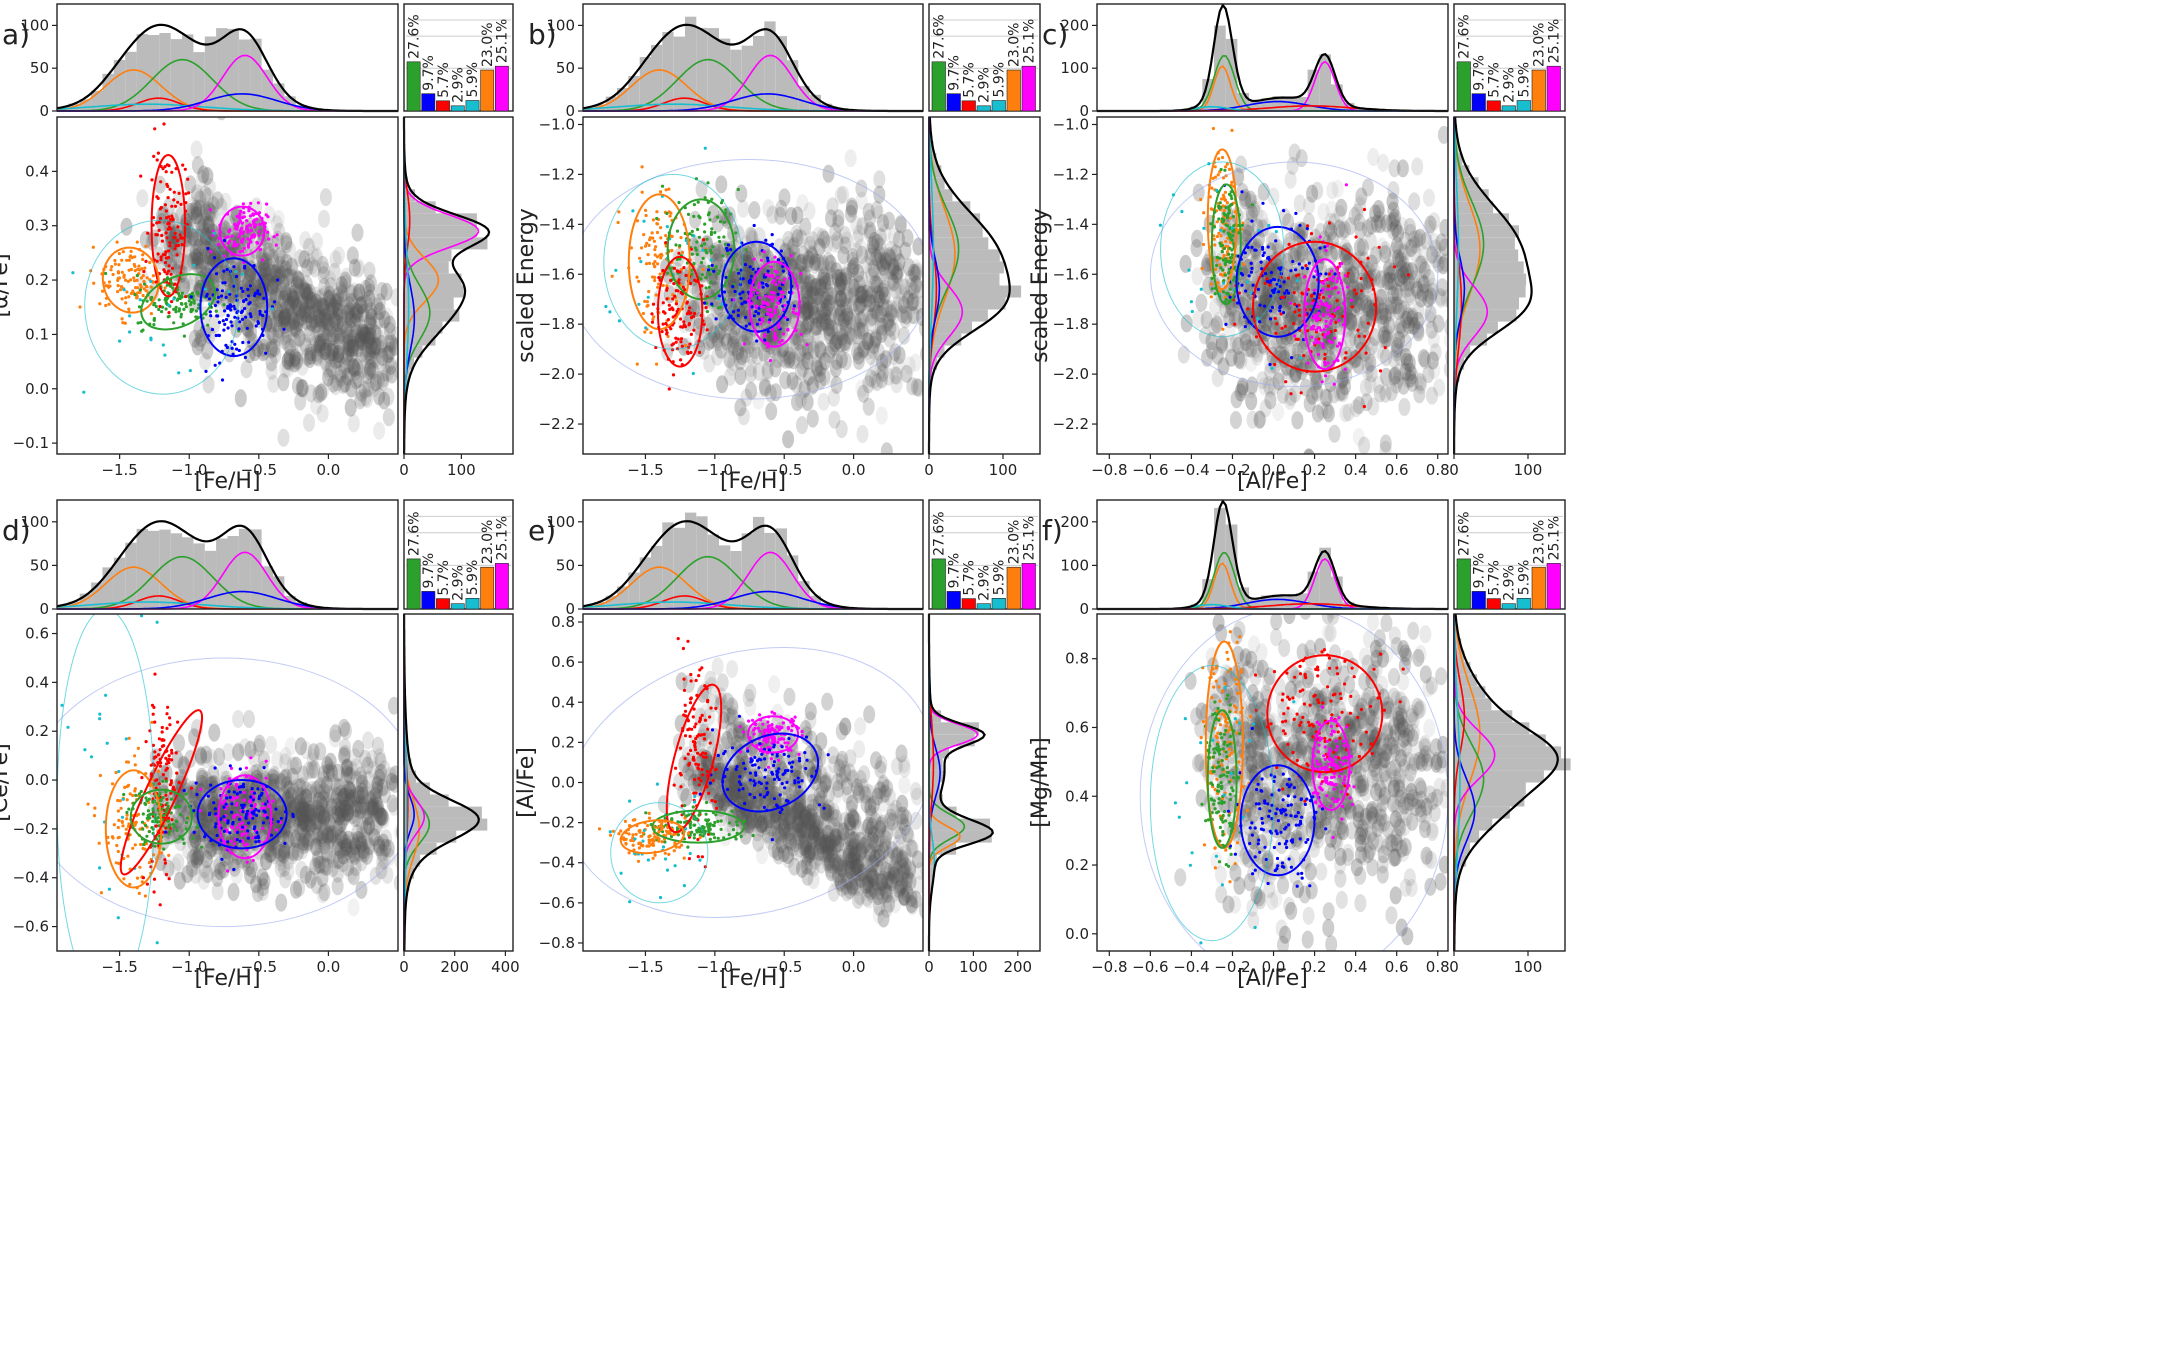 This screenshot has width=2170, height=1368. What do you see at coordinates (328, 470) in the screenshot?
I see `x-tick-label: 0.0` at bounding box center [328, 470].